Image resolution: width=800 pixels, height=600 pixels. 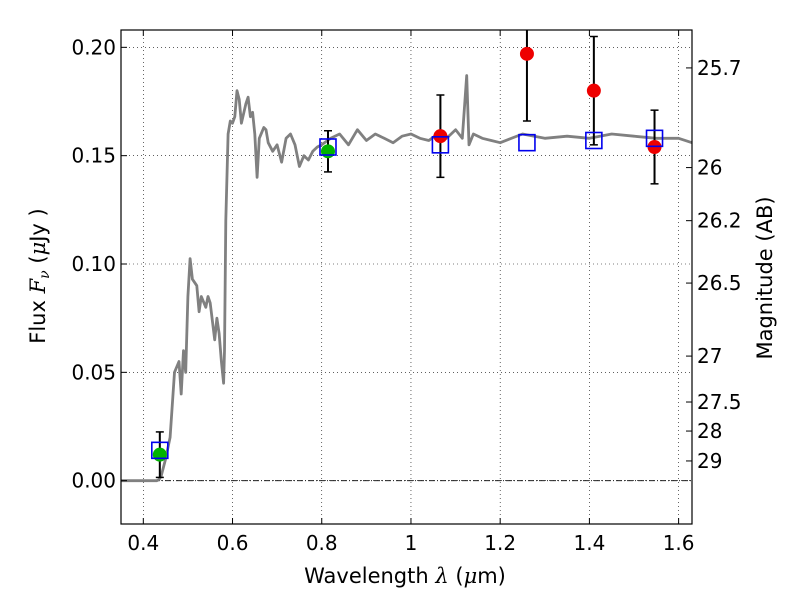 I want to click on y-tick-labels: 0.00 0.05 0.10 0.15 0.20, so click(x=93, y=263).